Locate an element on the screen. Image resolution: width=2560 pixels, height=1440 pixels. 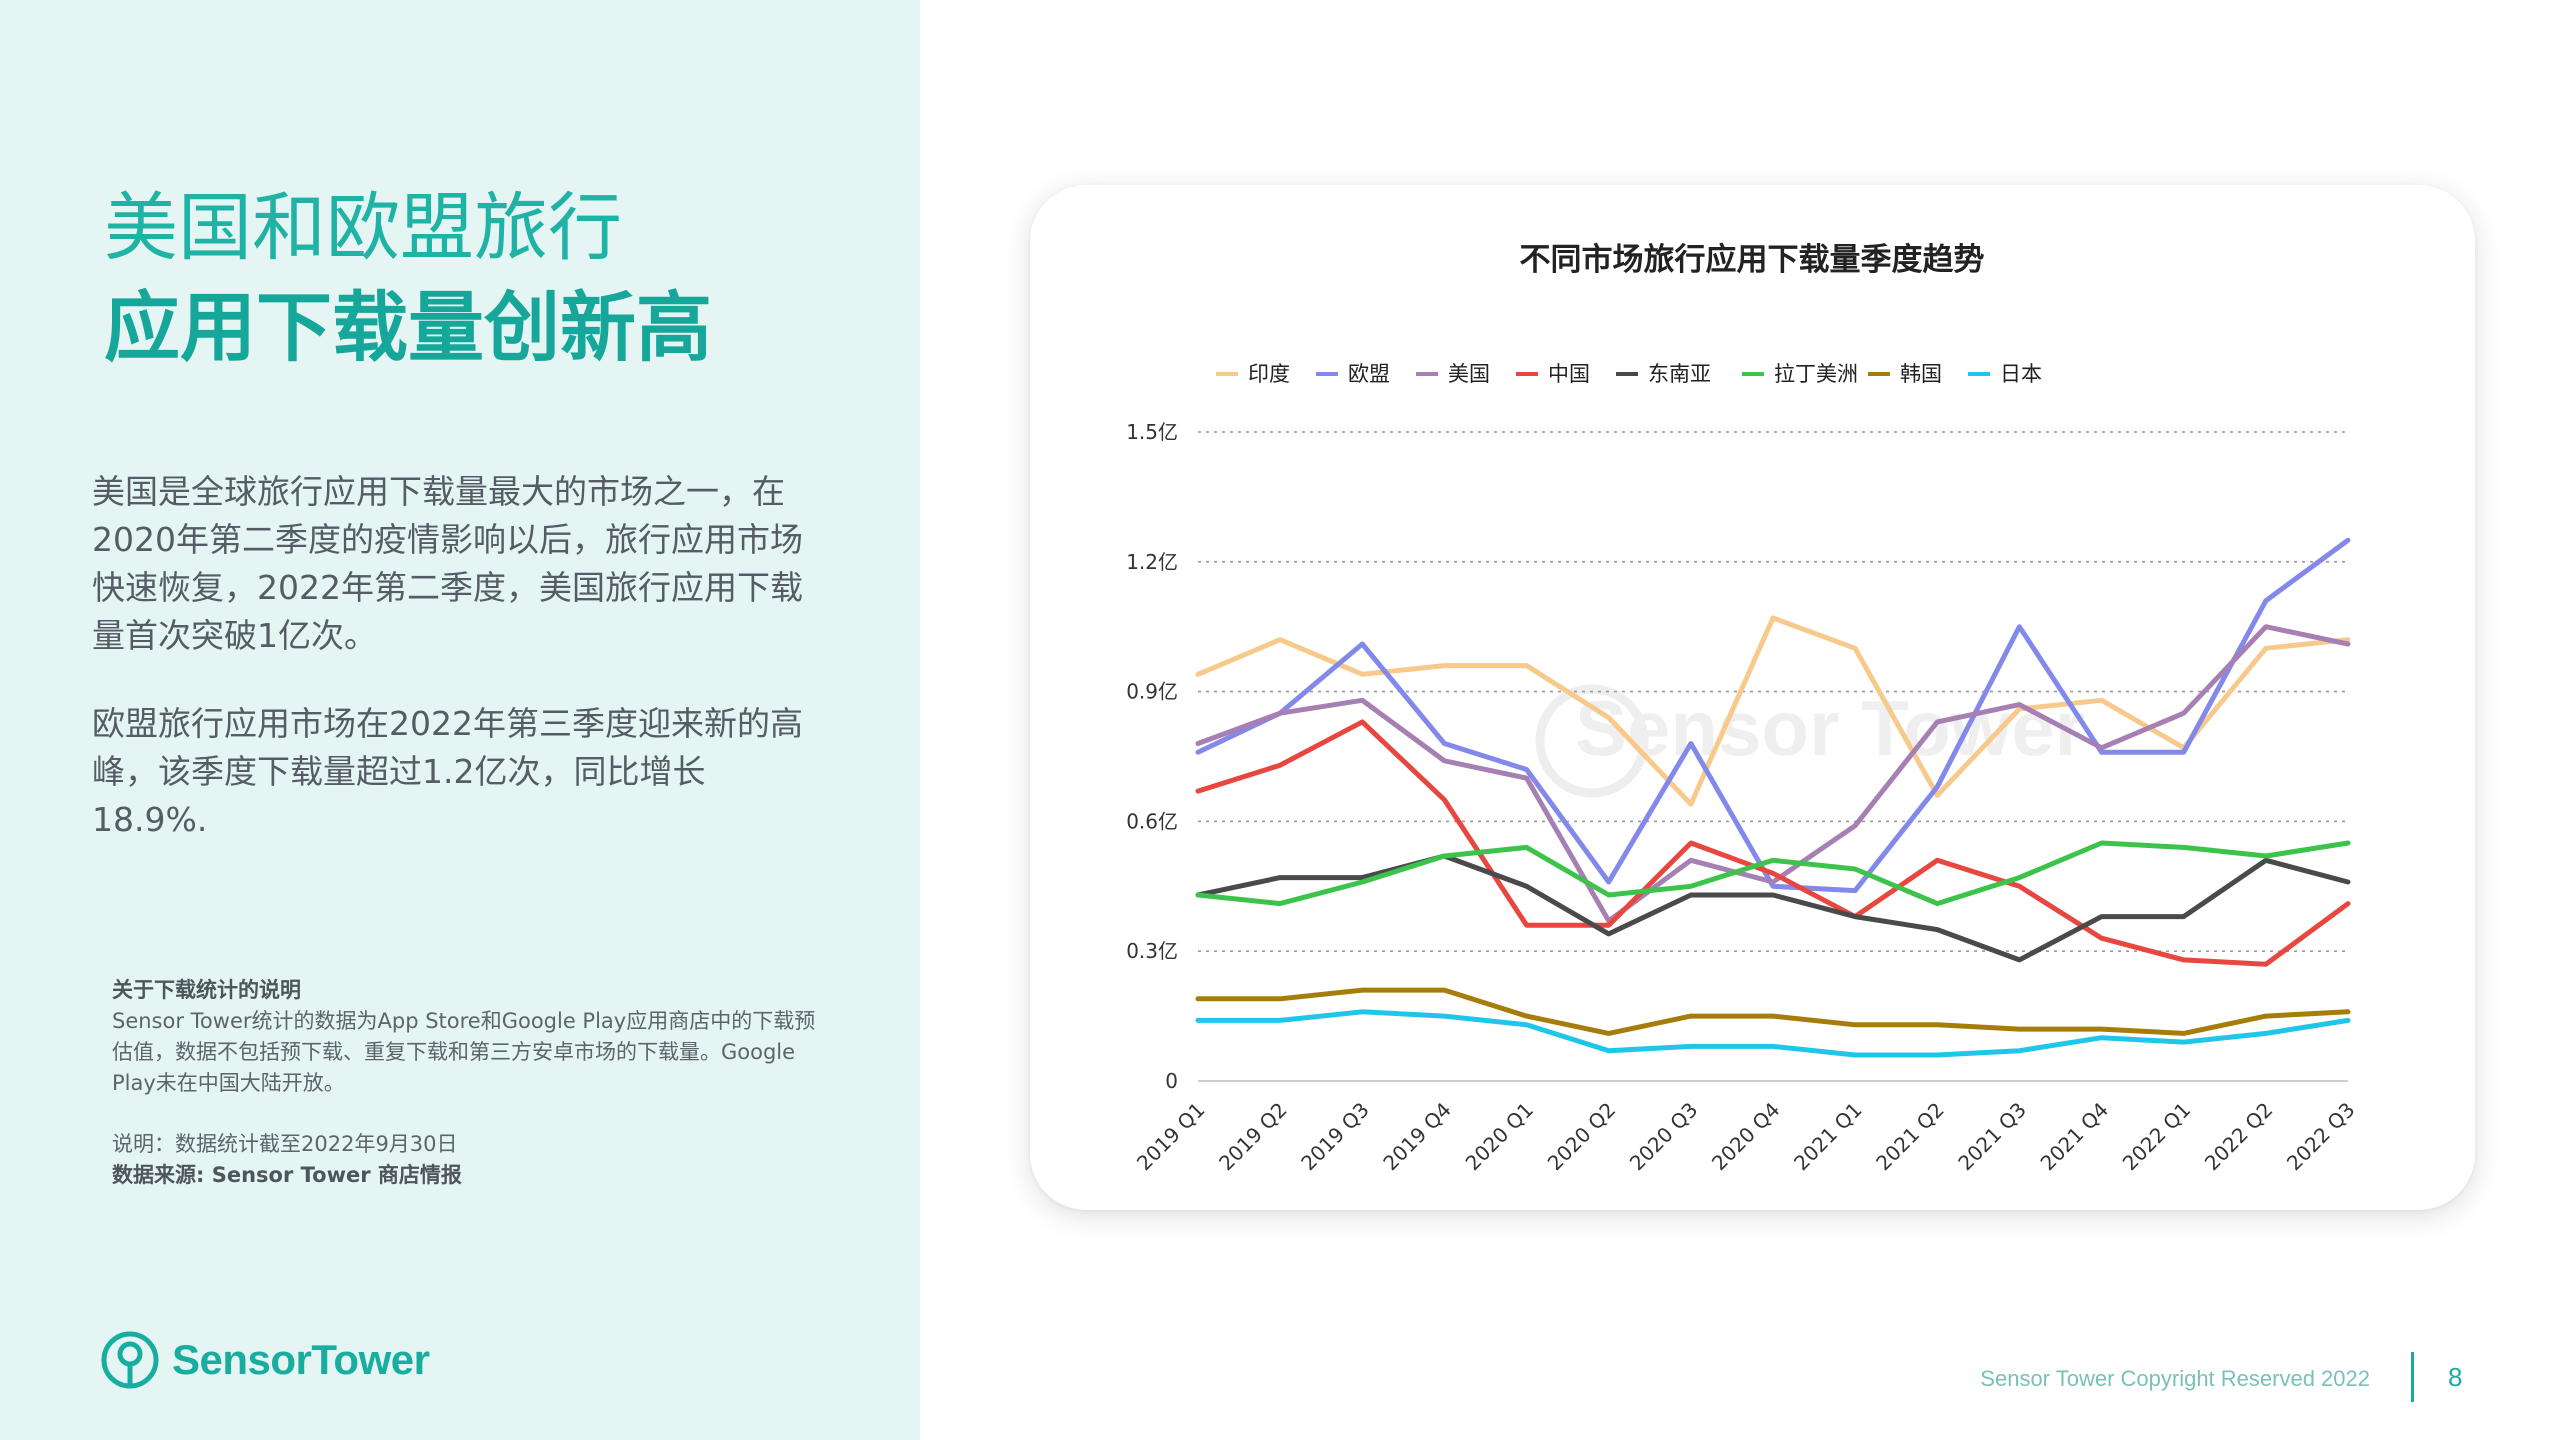
x-tick-label: 2020 Q4 is located at coordinates (1746, 1137).